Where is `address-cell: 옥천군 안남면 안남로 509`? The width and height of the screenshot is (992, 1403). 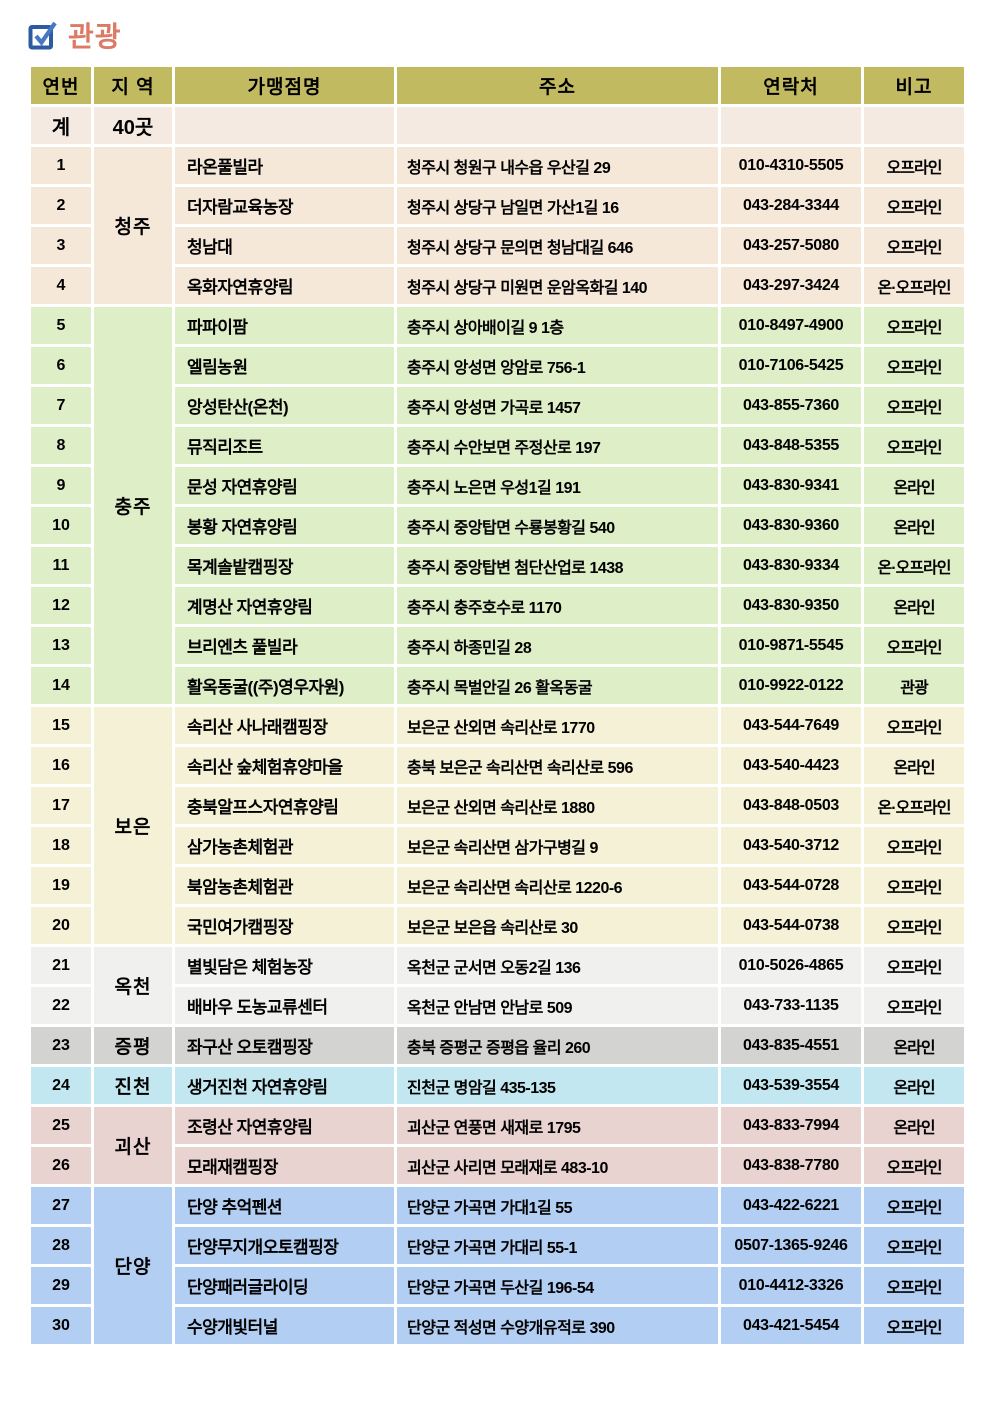 address-cell: 옥천군 안남면 안남로 509 is located at coordinates (557, 1005).